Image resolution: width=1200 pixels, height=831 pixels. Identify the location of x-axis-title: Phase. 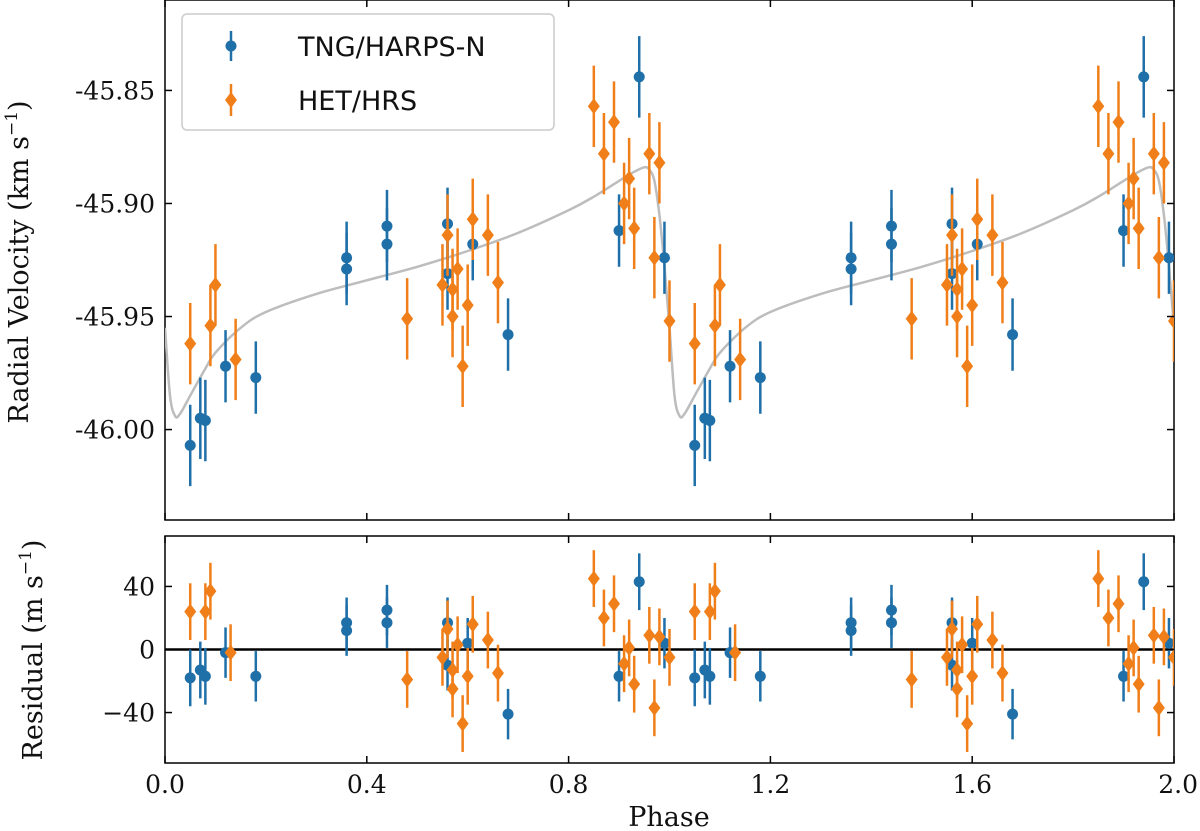
(669, 816).